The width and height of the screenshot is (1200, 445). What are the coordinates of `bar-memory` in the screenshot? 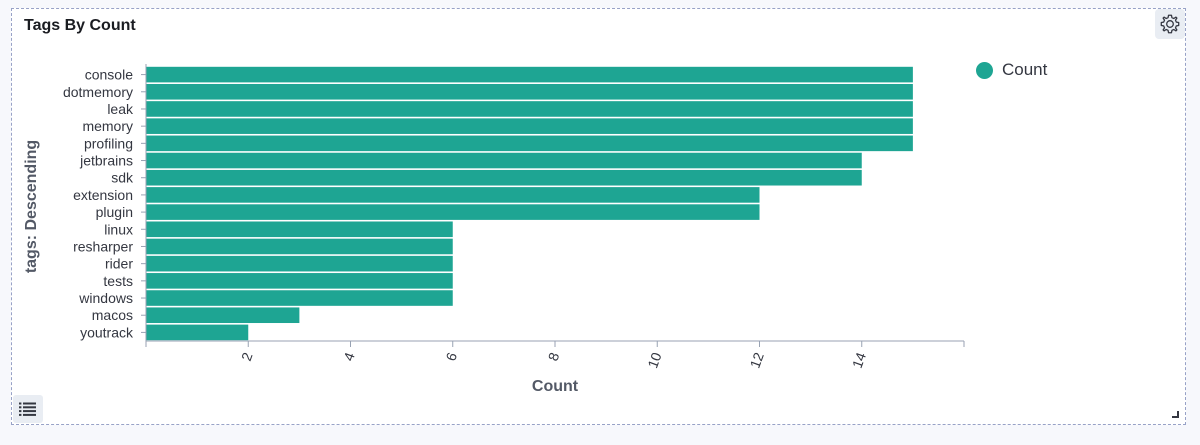 It's located at (529, 126).